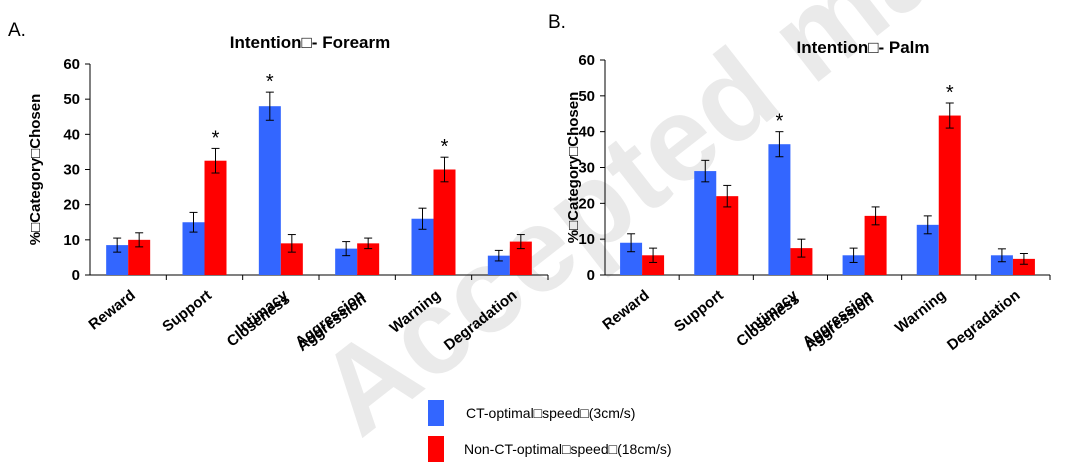 The width and height of the screenshot is (1072, 466). What do you see at coordinates (568, 449) in the screenshot?
I see `legend-label: Non-CT-optimal□speed□(18cm/s)` at bounding box center [568, 449].